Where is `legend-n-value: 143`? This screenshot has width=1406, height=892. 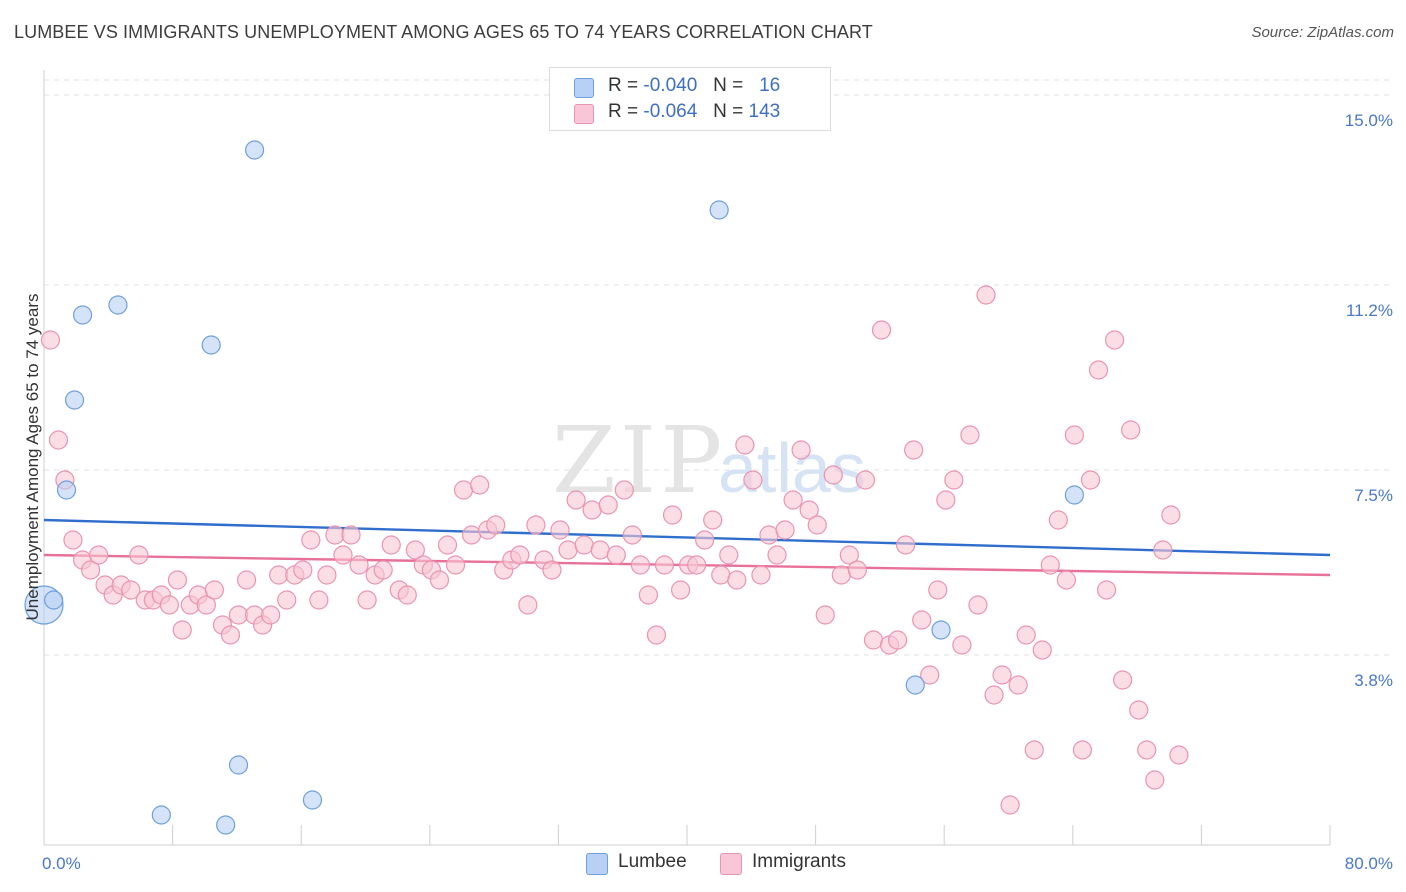
legend-n-value: 143 is located at coordinates (764, 111).